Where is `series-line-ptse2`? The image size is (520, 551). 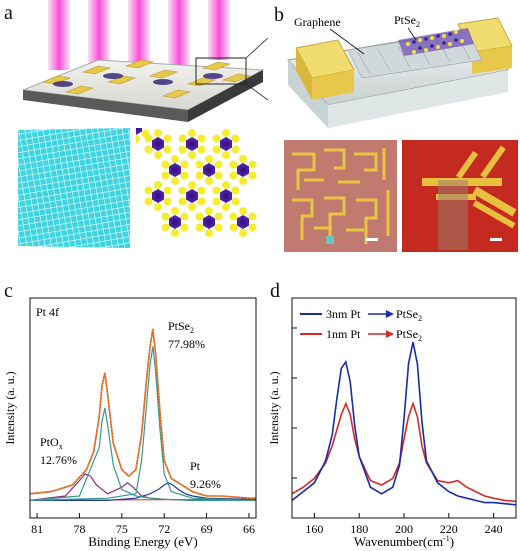 series-line-ptse2 is located at coordinates (142, 454).